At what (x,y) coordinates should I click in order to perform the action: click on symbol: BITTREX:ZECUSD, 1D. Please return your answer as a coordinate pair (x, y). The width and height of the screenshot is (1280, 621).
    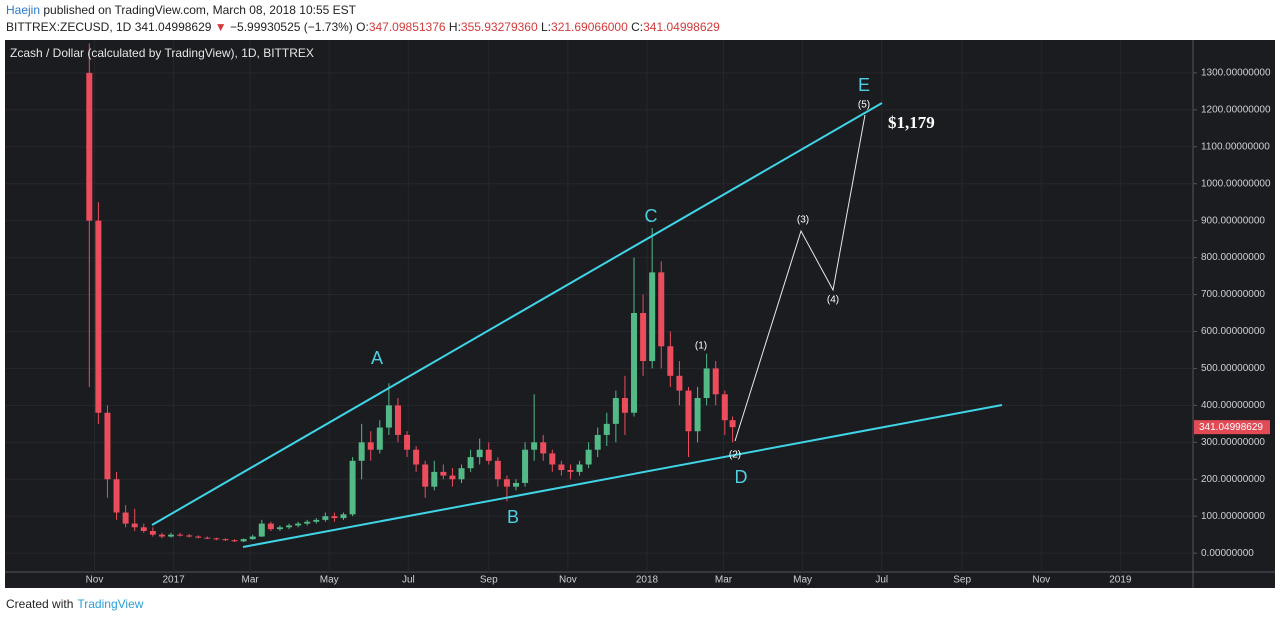
    Looking at the image, I should click on (69, 27).